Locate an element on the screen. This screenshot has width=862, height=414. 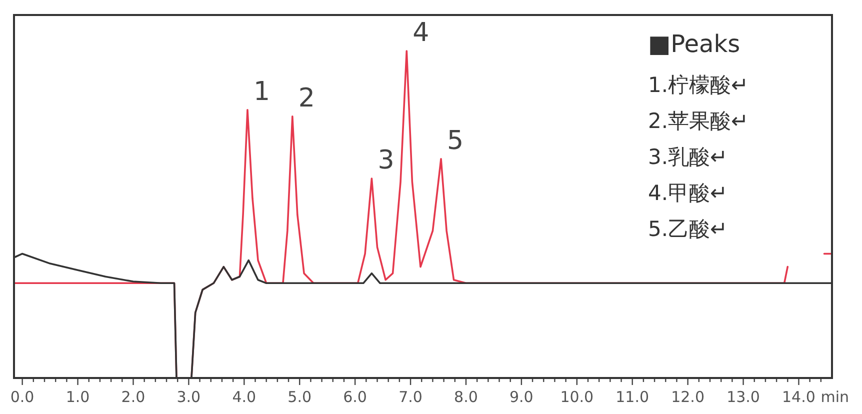
annotation: 2.苹果酸↵ is located at coordinates (698, 121).